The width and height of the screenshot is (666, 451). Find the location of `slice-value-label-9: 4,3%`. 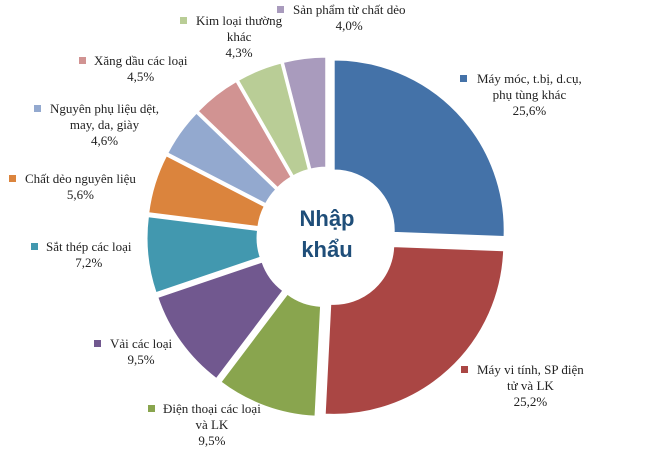

slice-value-label-9: 4,3% is located at coordinates (239, 52).